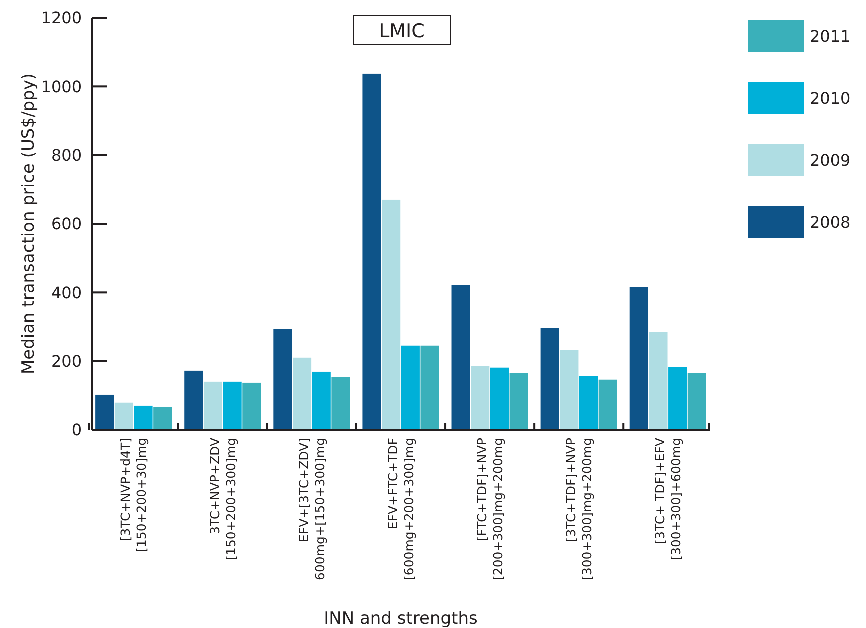 The height and width of the screenshot is (628, 866). What do you see at coordinates (66, 361) in the screenshot?
I see `y-tick-label: 200` at bounding box center [66, 361].